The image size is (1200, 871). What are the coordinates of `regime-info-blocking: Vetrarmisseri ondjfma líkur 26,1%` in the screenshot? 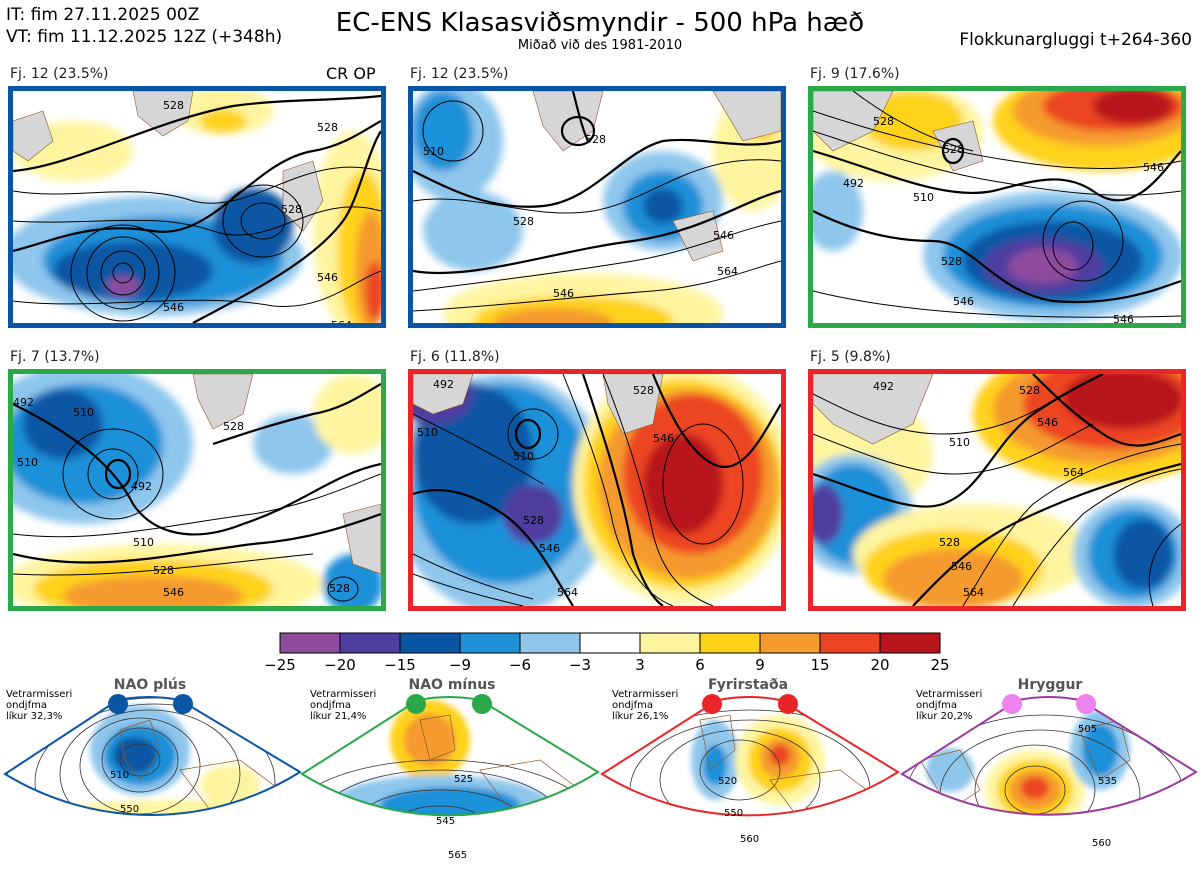 It's located at (645, 705).